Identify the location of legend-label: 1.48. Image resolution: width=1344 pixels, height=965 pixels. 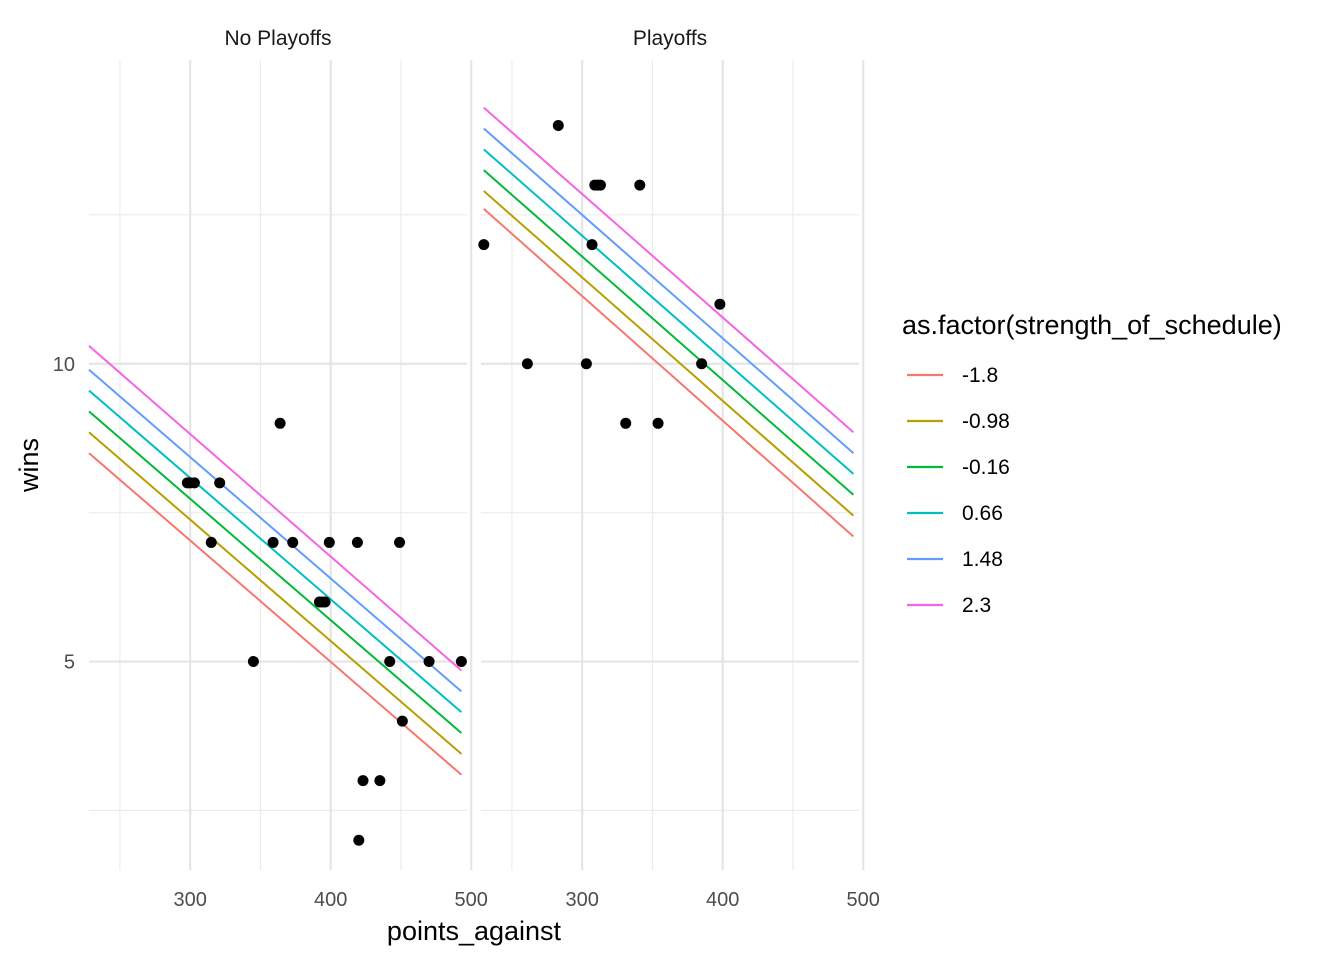
(982, 559).